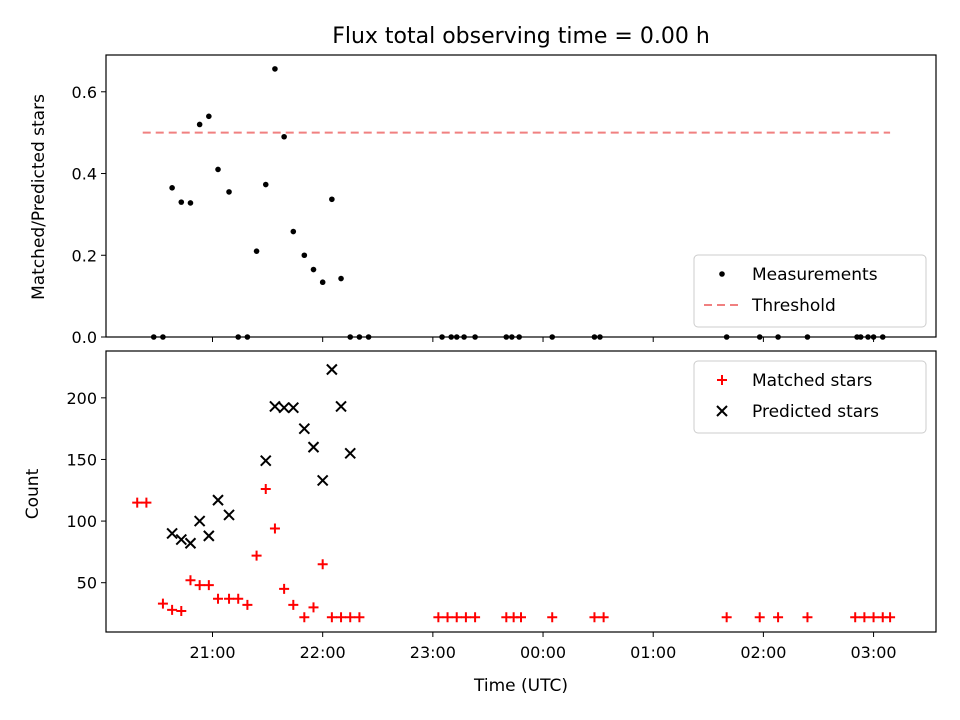  Describe the element at coordinates (212, 652) in the screenshot. I see `x-tick-label: 21:00` at that location.